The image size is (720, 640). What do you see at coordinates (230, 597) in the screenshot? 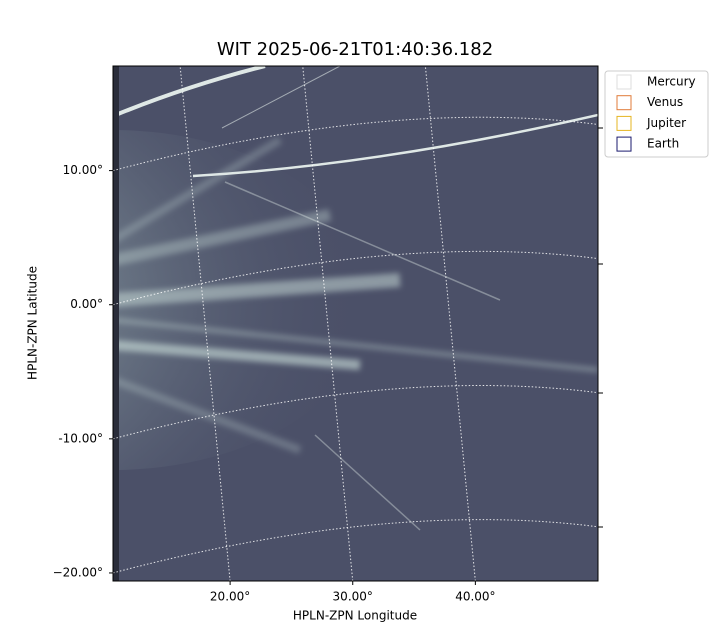
I see `x-tick-label: 20.00°` at bounding box center [230, 597].